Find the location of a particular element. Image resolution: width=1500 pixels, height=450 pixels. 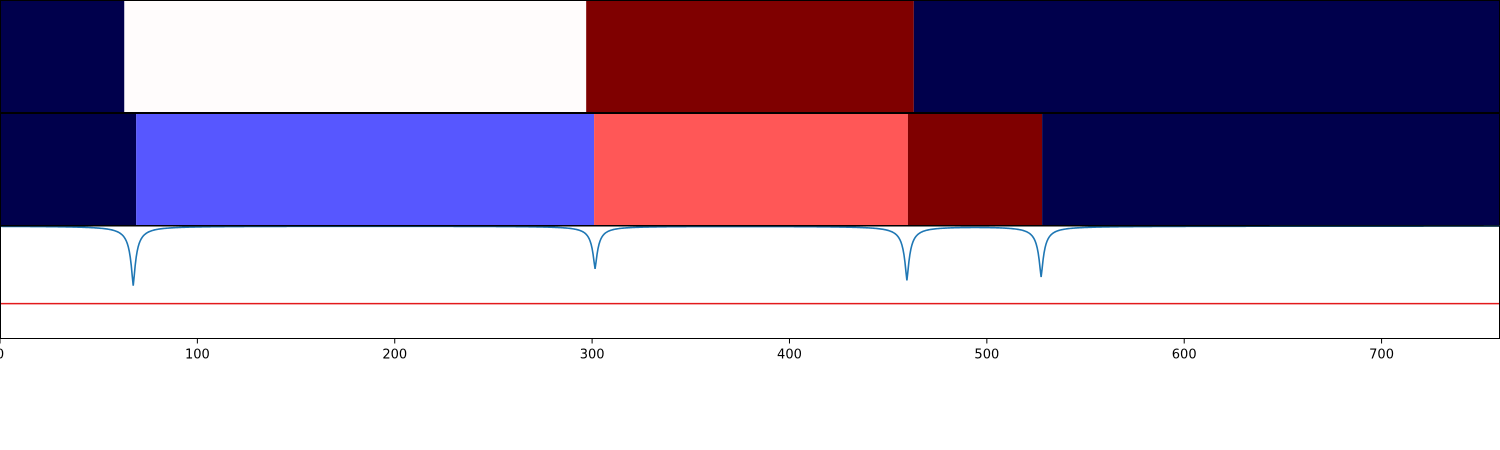

x-tick-label-700: 700 is located at coordinates (1381, 355).